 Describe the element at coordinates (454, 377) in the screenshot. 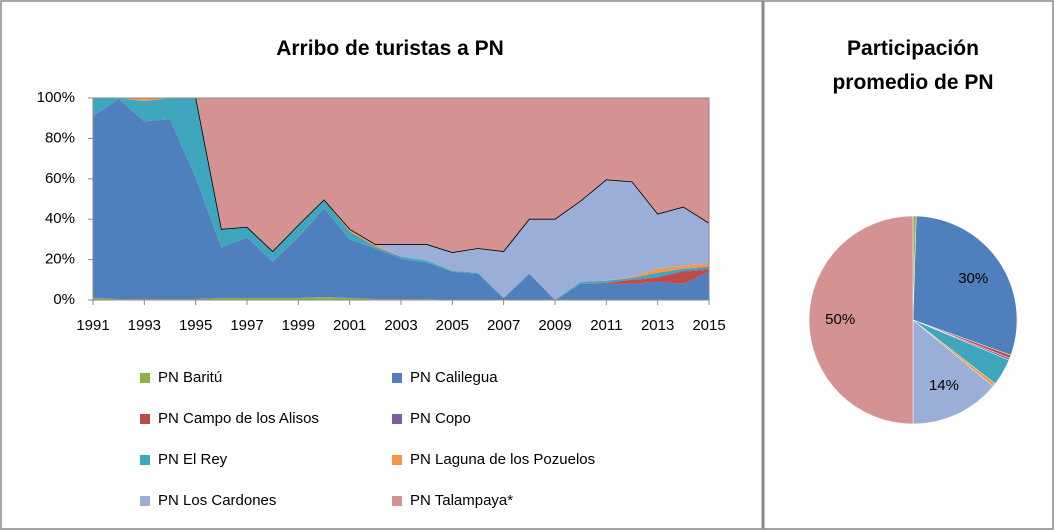

I see `legend-label: PN Calilegua` at that location.